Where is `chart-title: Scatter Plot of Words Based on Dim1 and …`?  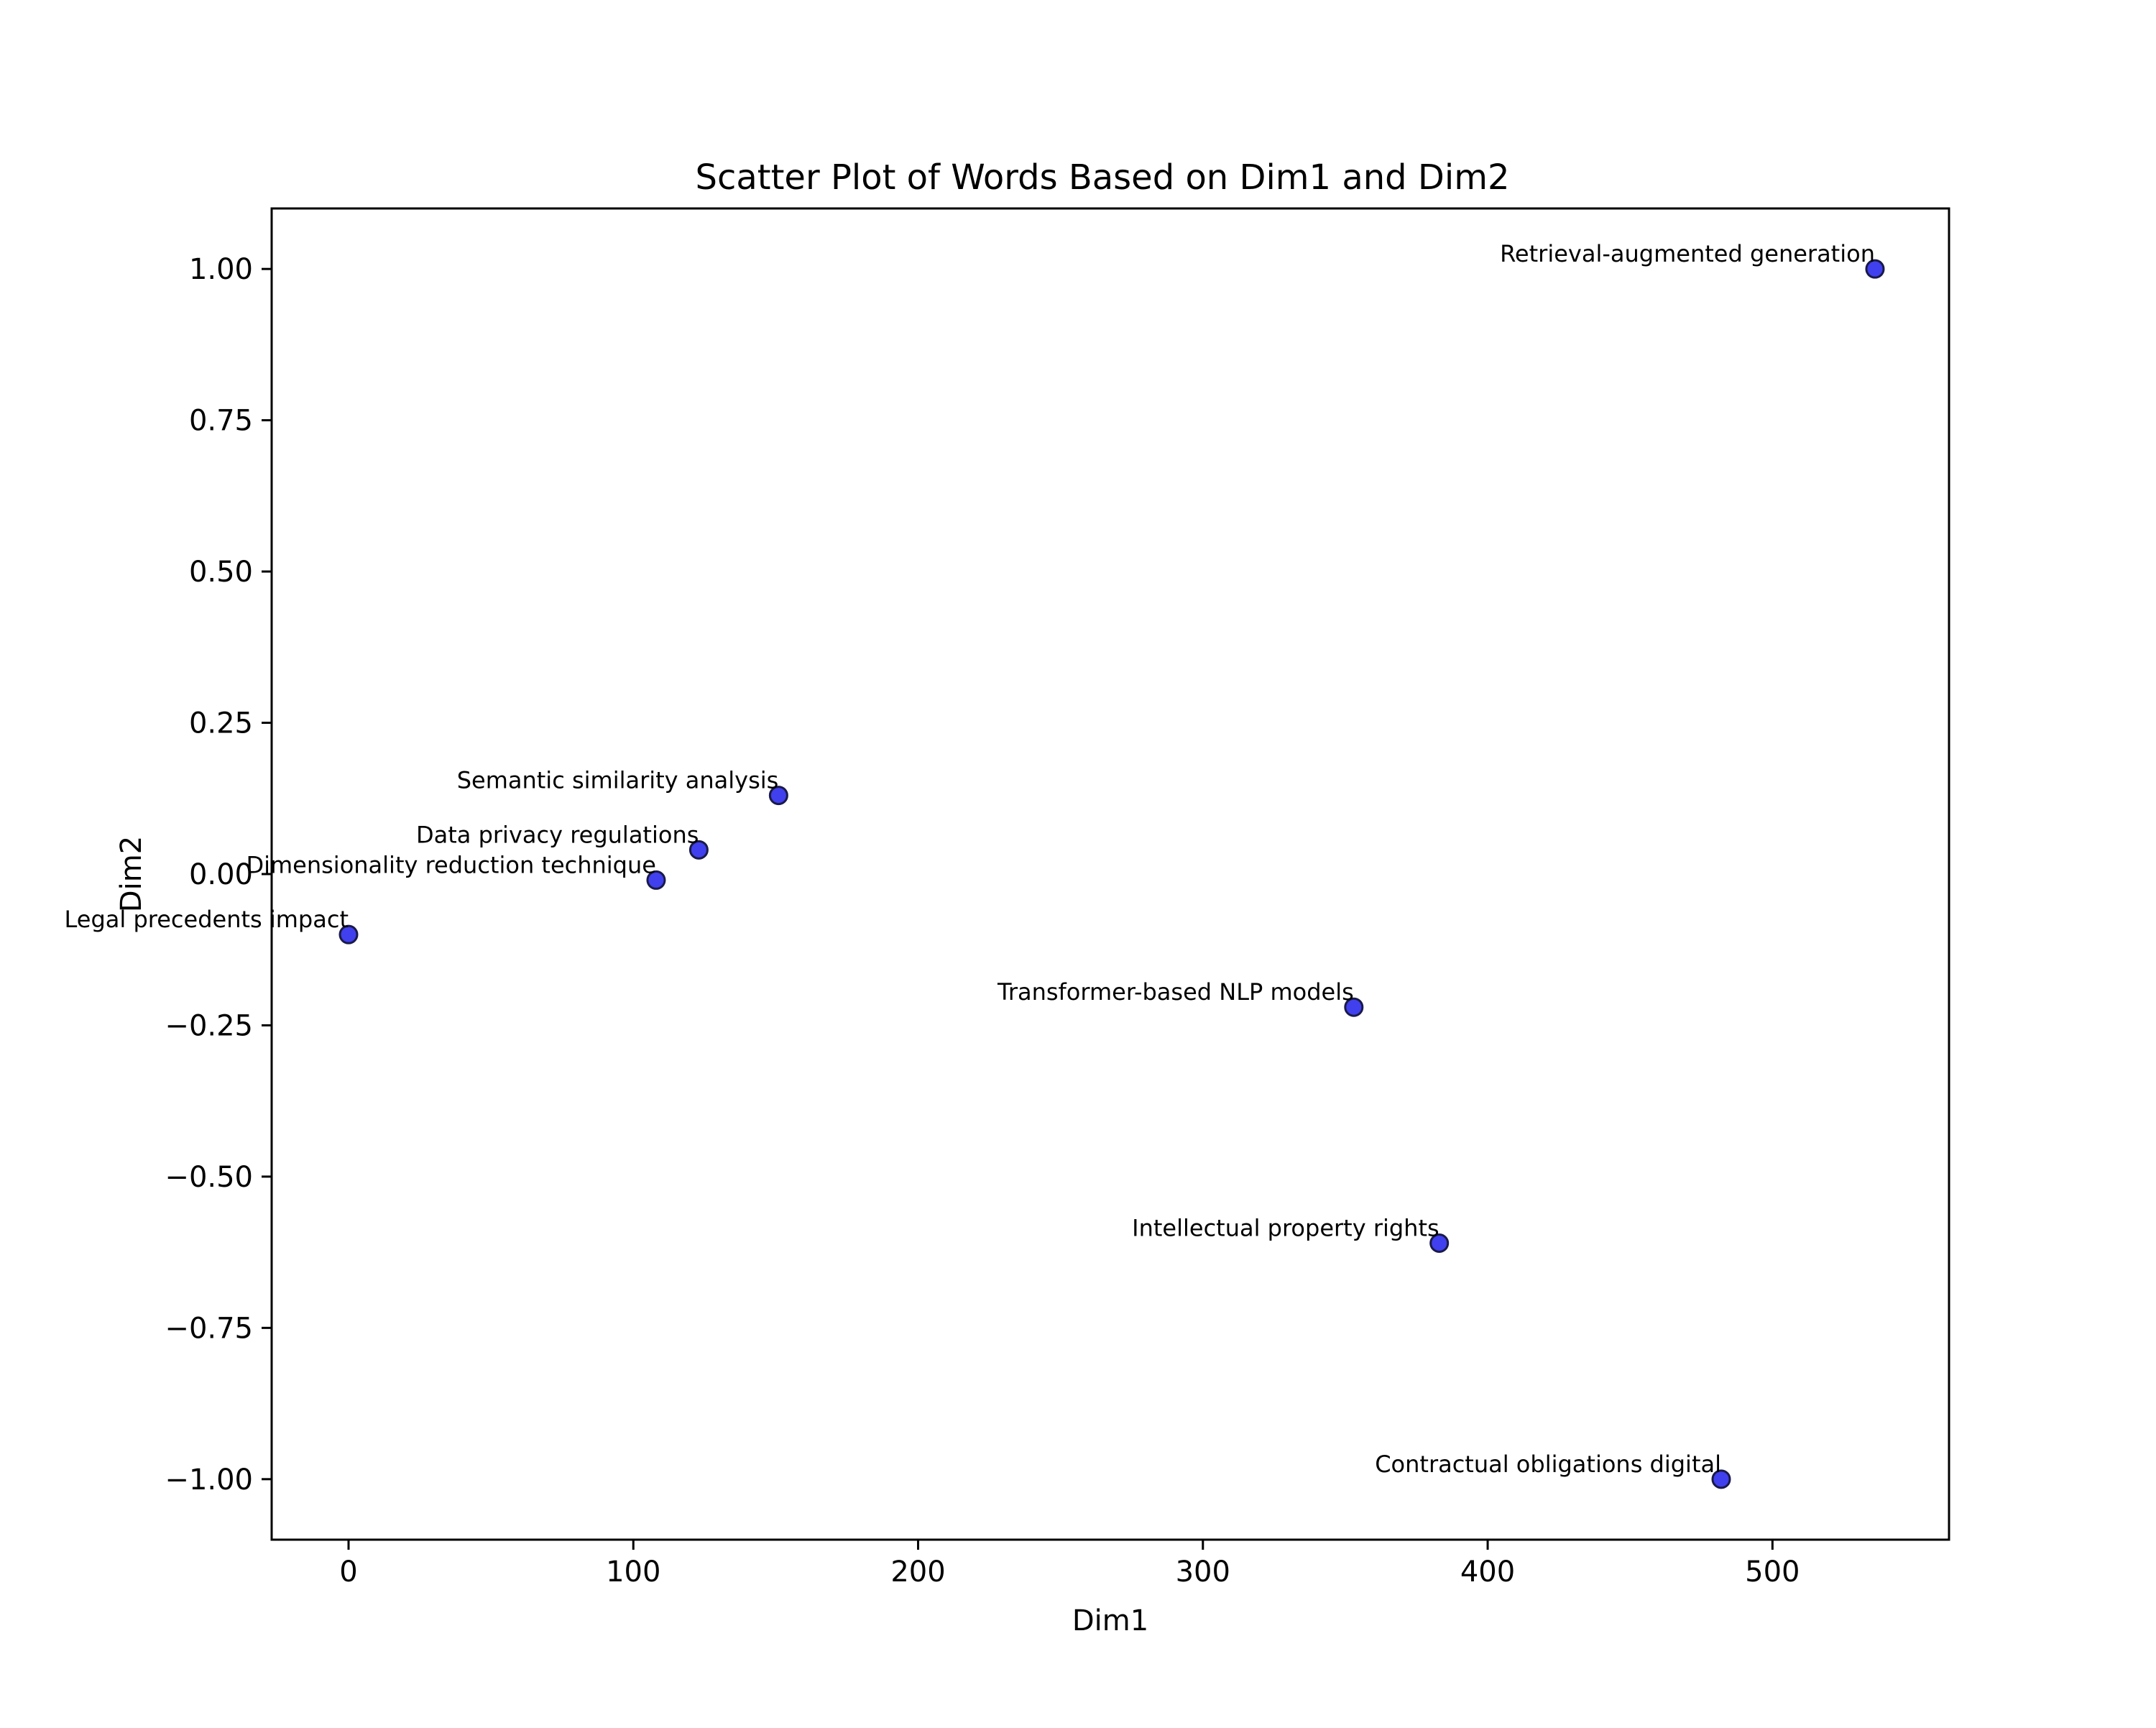
chart-title: Scatter Plot of Words Based on Dim1 and … is located at coordinates (1103, 178).